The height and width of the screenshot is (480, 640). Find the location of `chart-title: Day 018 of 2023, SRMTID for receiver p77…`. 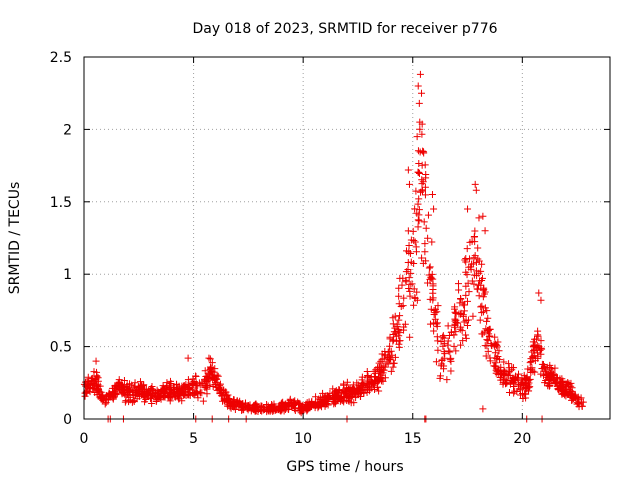

chart-title: Day 018 of 2023, SRMTID for receiver p77… is located at coordinates (344, 29).